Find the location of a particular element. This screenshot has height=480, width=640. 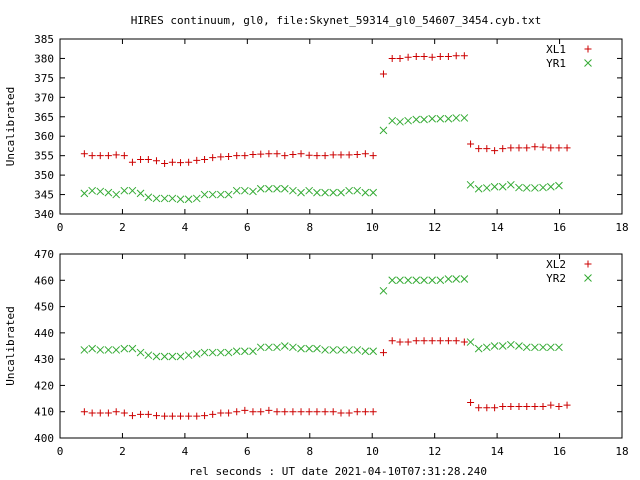

y-tick-label: 360 is located at coordinates (44, 136).